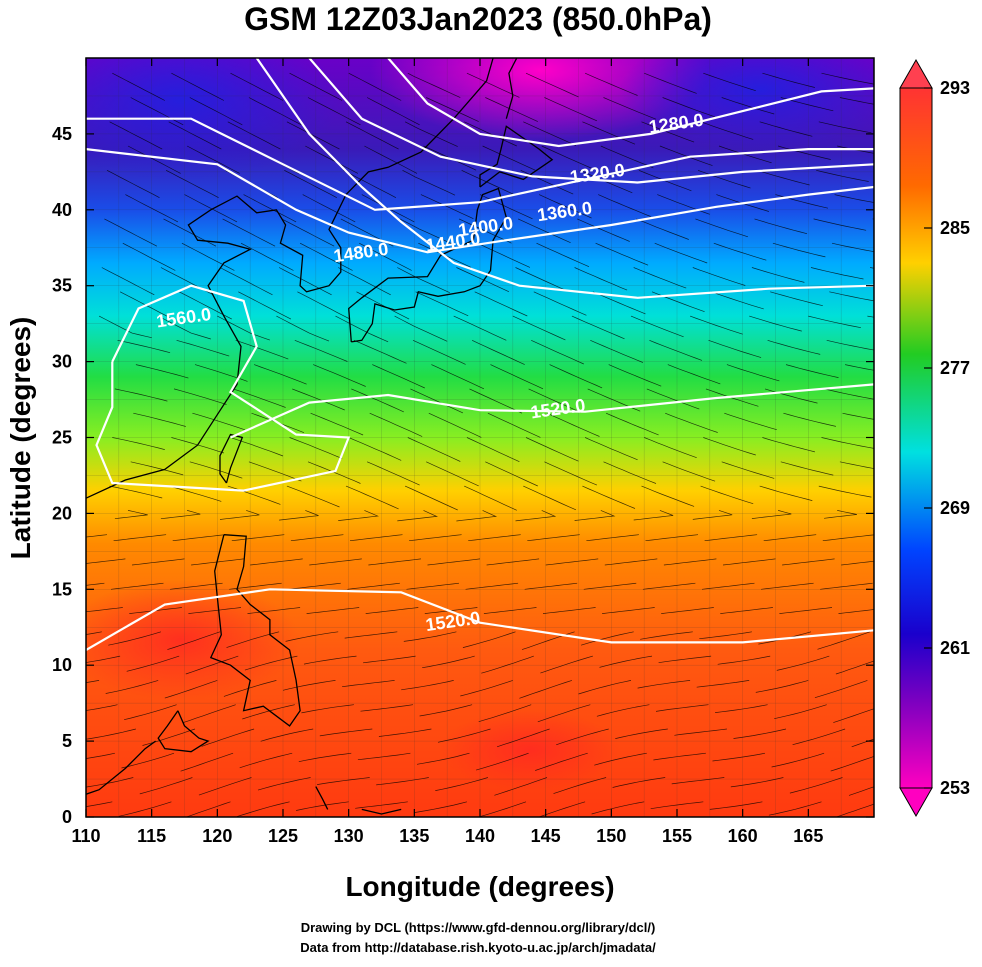 The height and width of the screenshot is (967, 982). Describe the element at coordinates (916, 73) in the screenshot. I see `colorbar-top-arrow` at that location.